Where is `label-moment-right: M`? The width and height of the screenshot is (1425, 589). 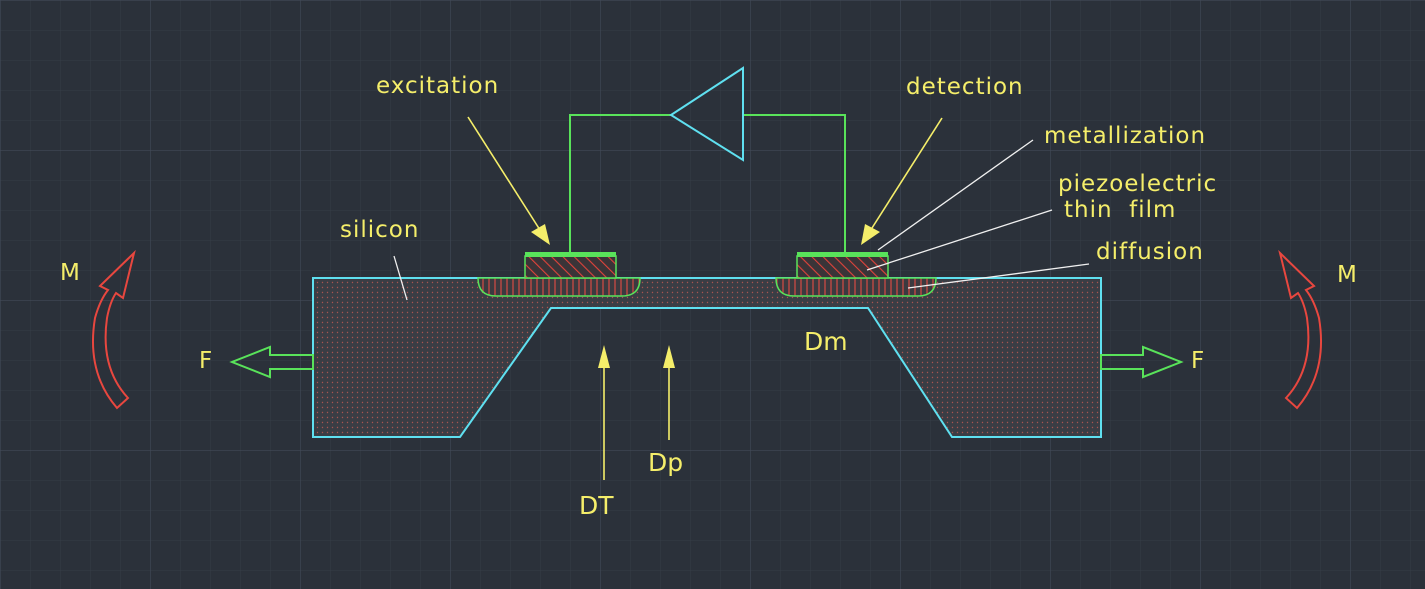 label-moment-right: M is located at coordinates (1347, 275).